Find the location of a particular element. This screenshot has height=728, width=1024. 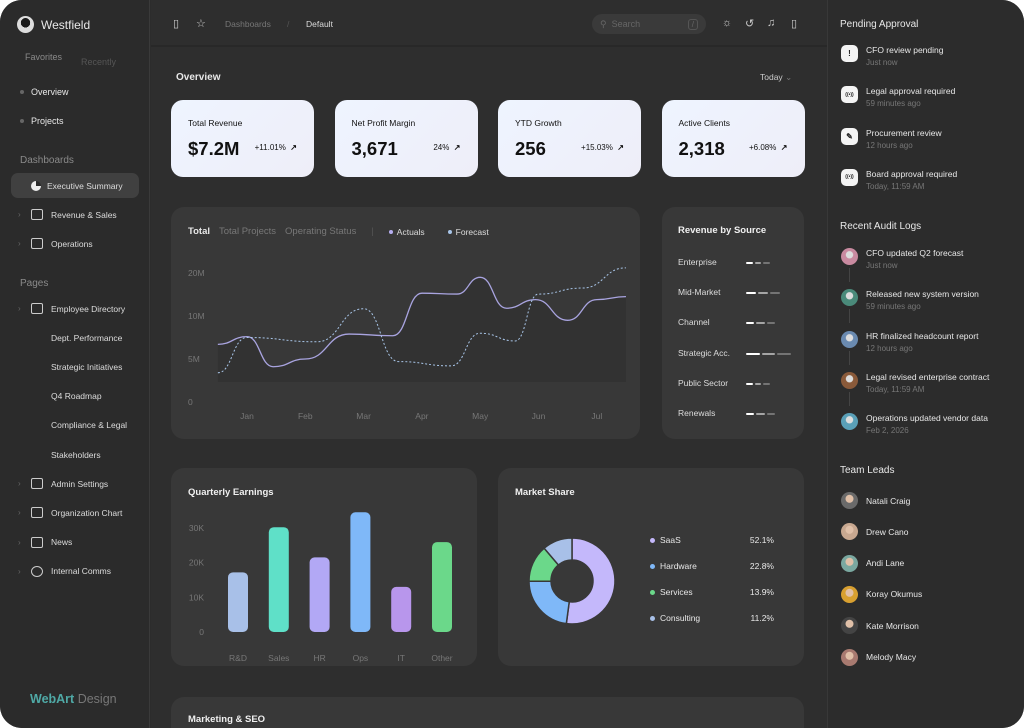

pending-item: ✎ Procurement review 12 hours ago is located at coordinates (891, 138).